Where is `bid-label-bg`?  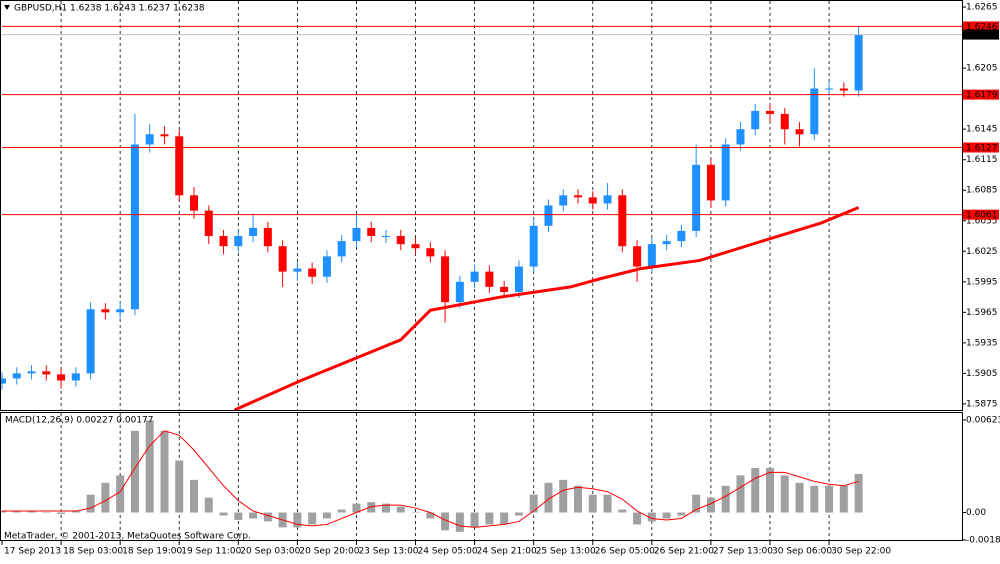 bid-label-bg is located at coordinates (981, 34).